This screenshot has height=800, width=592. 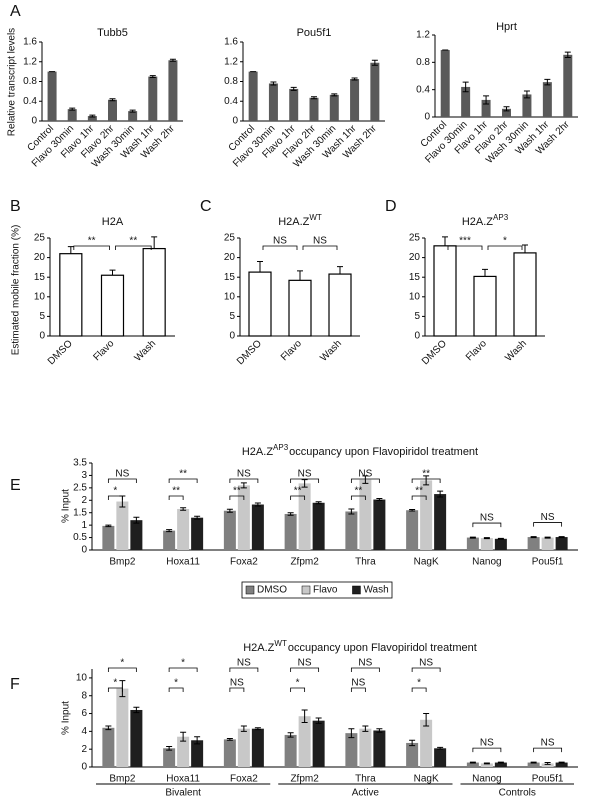 What do you see at coordinates (426, 779) in the screenshot?
I see `x-tick-label: NagK` at bounding box center [426, 779].